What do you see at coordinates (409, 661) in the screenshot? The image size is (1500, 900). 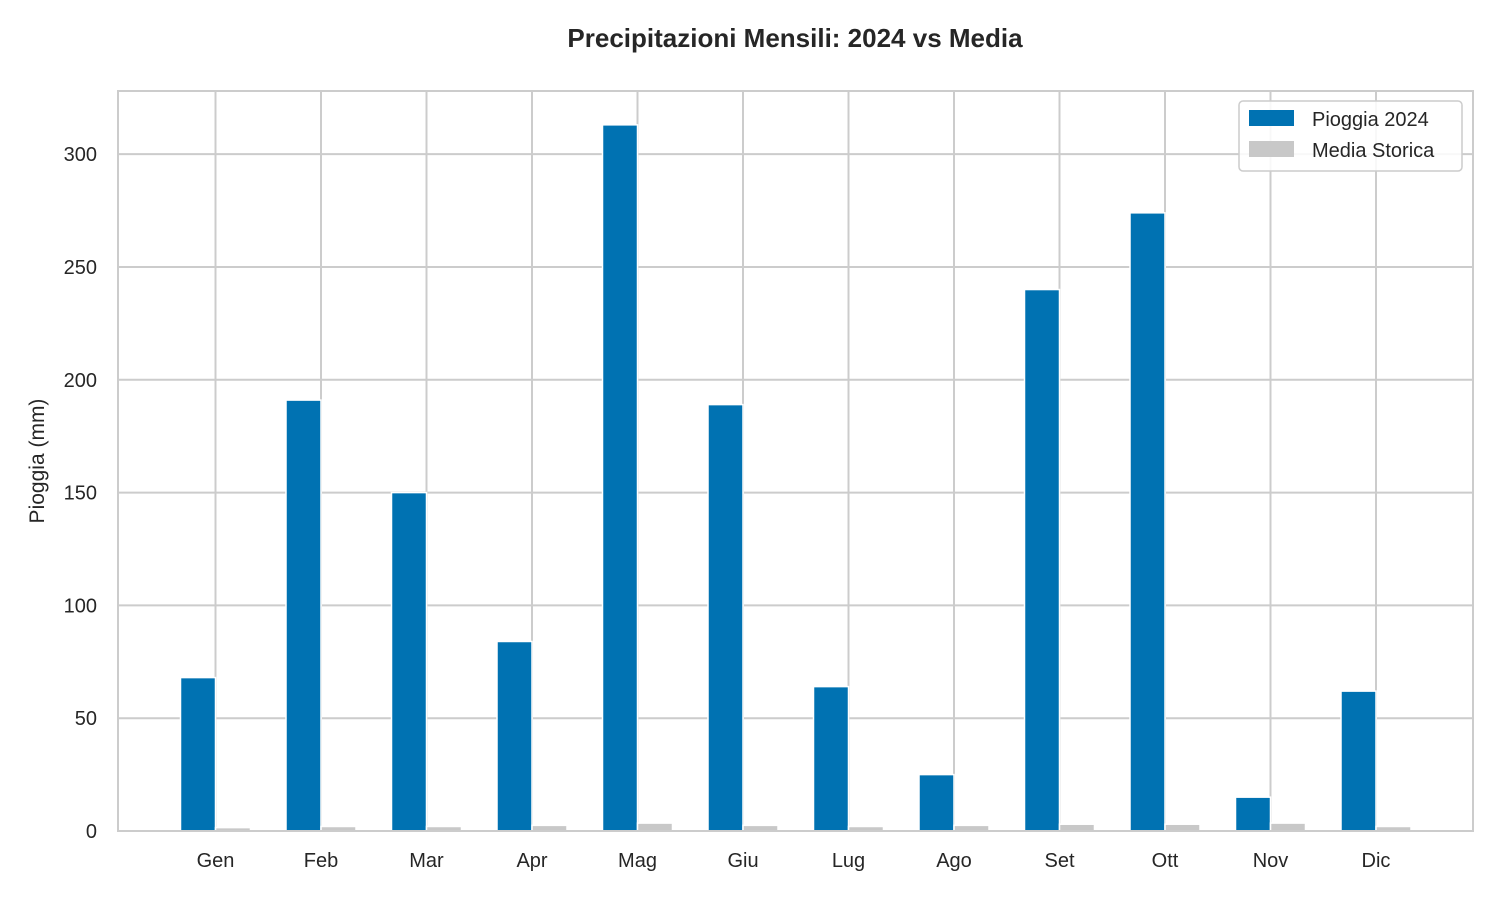 I see `bar-pioggia-2024-mar` at bounding box center [409, 661].